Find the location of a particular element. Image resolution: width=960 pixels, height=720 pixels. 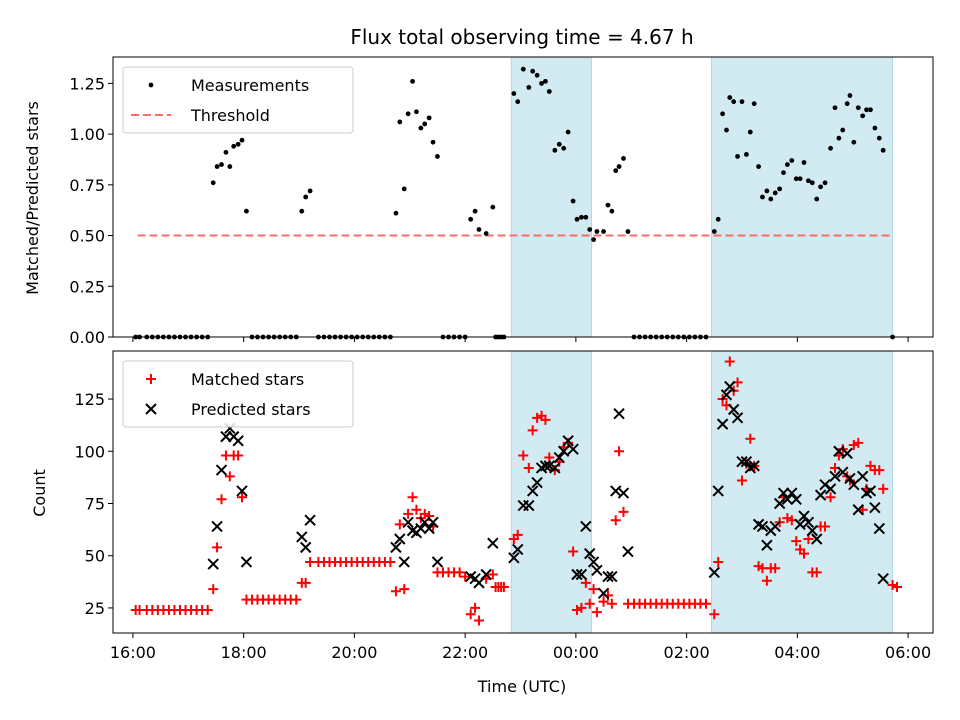

legend-label: Matched stars is located at coordinates (247, 379).